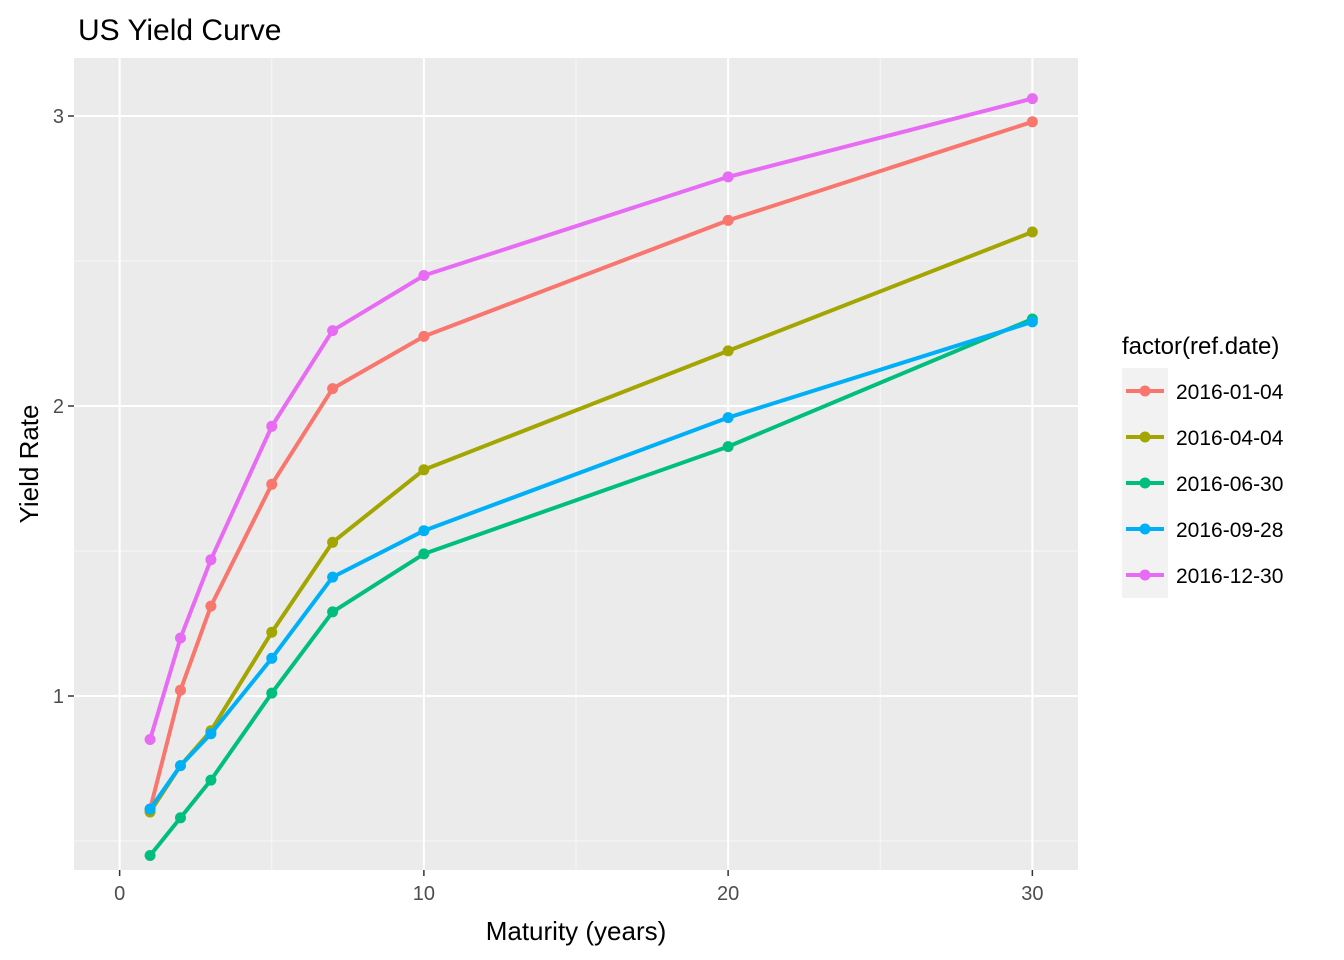 This screenshot has width=1344, height=960. I want to click on legend-item: 2016-12-30, so click(1202, 575).